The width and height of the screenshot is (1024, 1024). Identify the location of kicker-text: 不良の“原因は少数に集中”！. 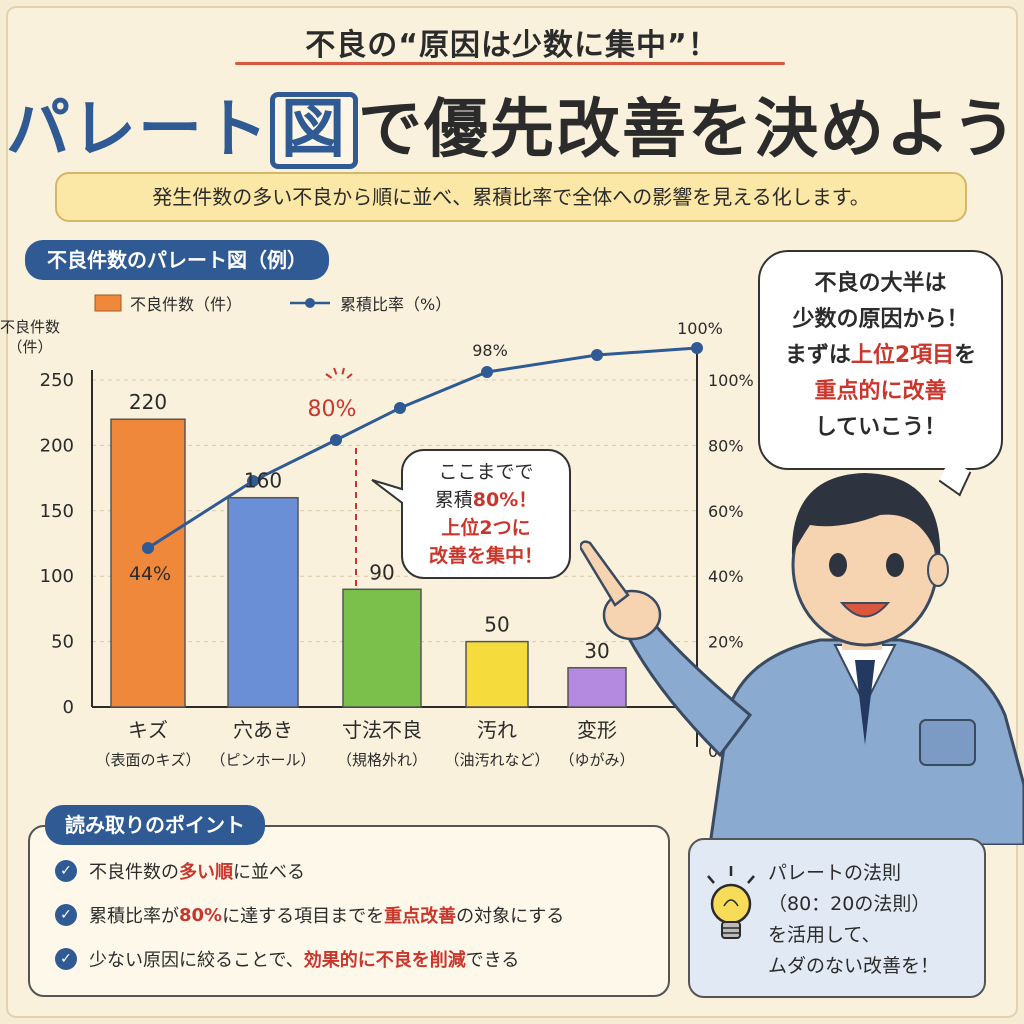
(512, 45).